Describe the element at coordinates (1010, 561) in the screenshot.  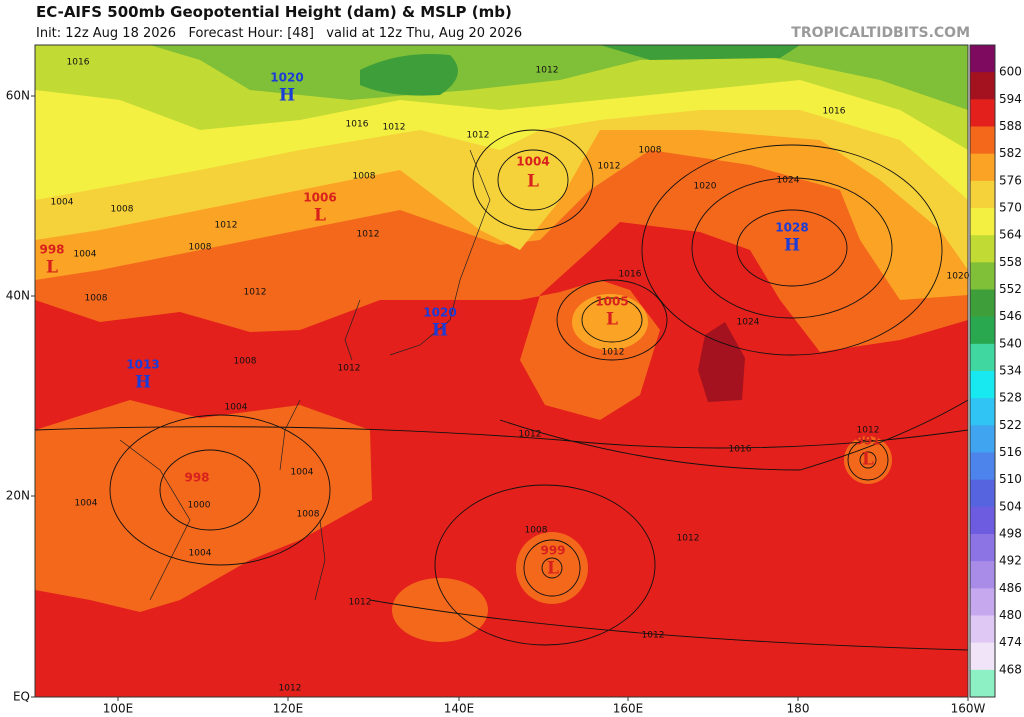
I see `colorbar-label: 492` at that location.